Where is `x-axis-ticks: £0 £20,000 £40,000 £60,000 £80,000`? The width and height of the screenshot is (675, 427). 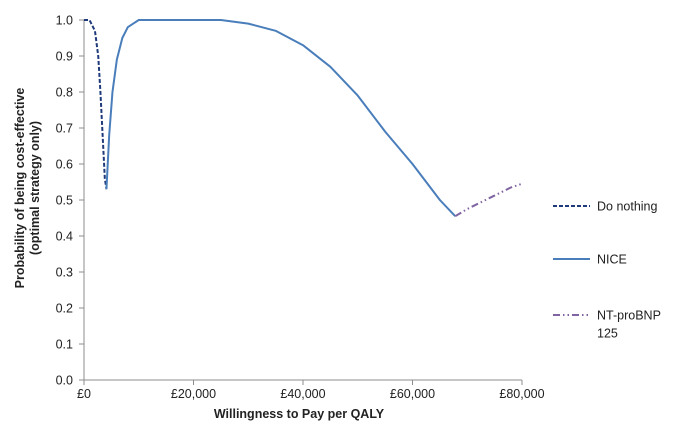
x-axis-ticks: £0 £20,000 £40,000 £60,000 £80,000 is located at coordinates (311, 390).